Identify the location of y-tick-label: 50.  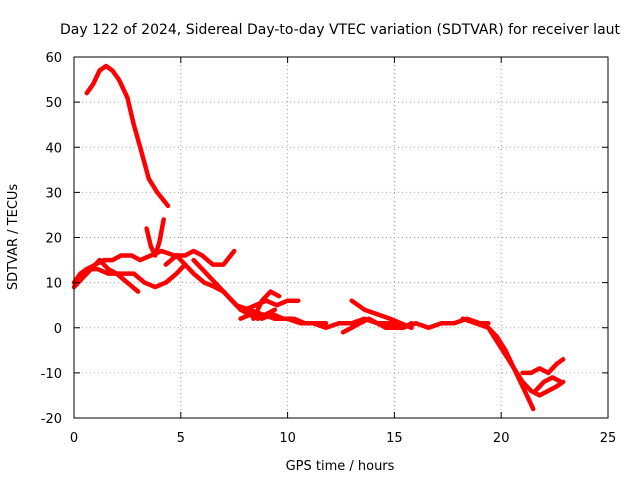
(53, 103).